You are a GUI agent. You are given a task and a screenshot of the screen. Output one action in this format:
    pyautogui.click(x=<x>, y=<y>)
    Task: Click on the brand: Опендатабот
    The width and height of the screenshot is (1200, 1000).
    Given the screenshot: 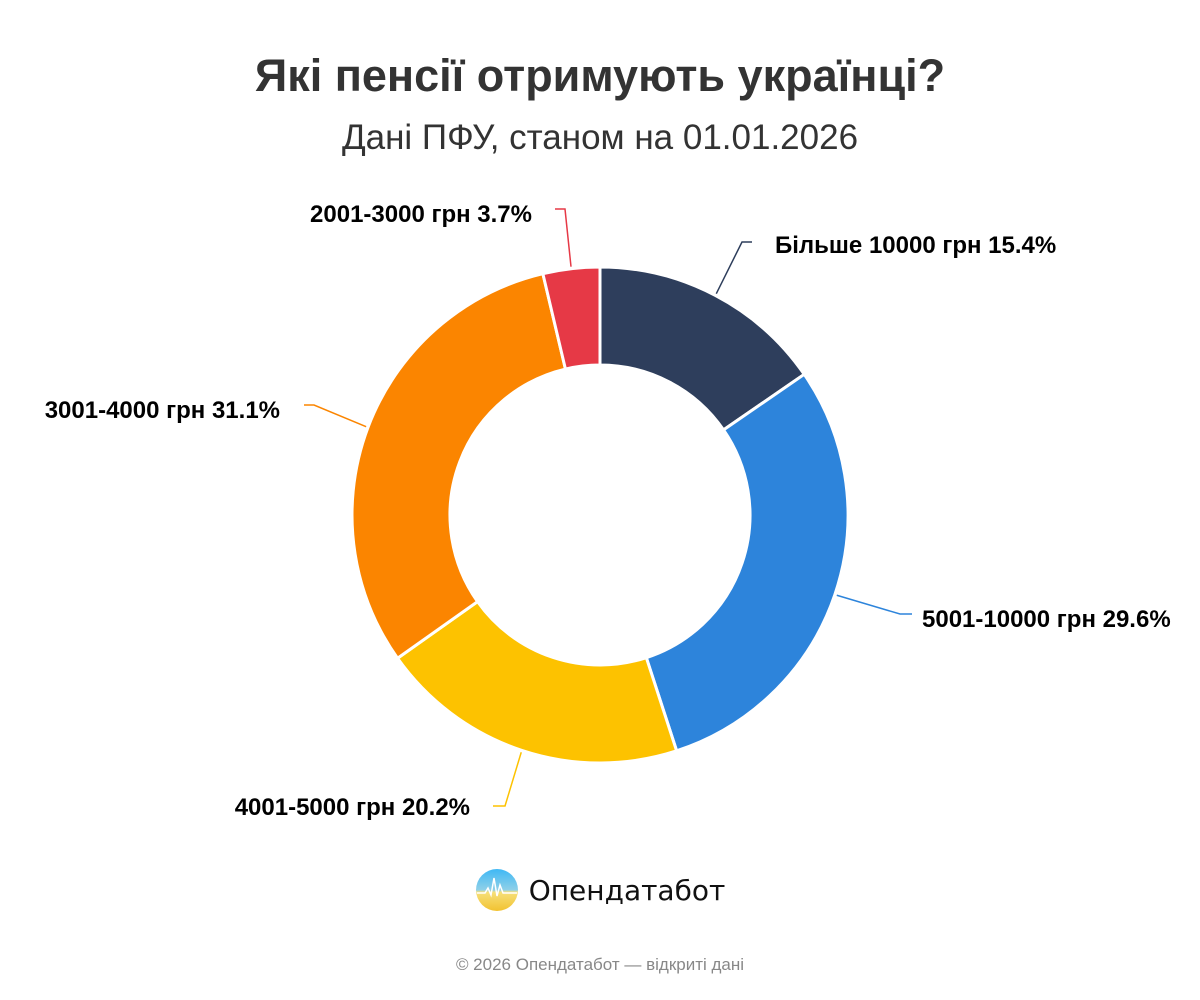 What is the action you would take?
    pyautogui.click(x=600, y=890)
    